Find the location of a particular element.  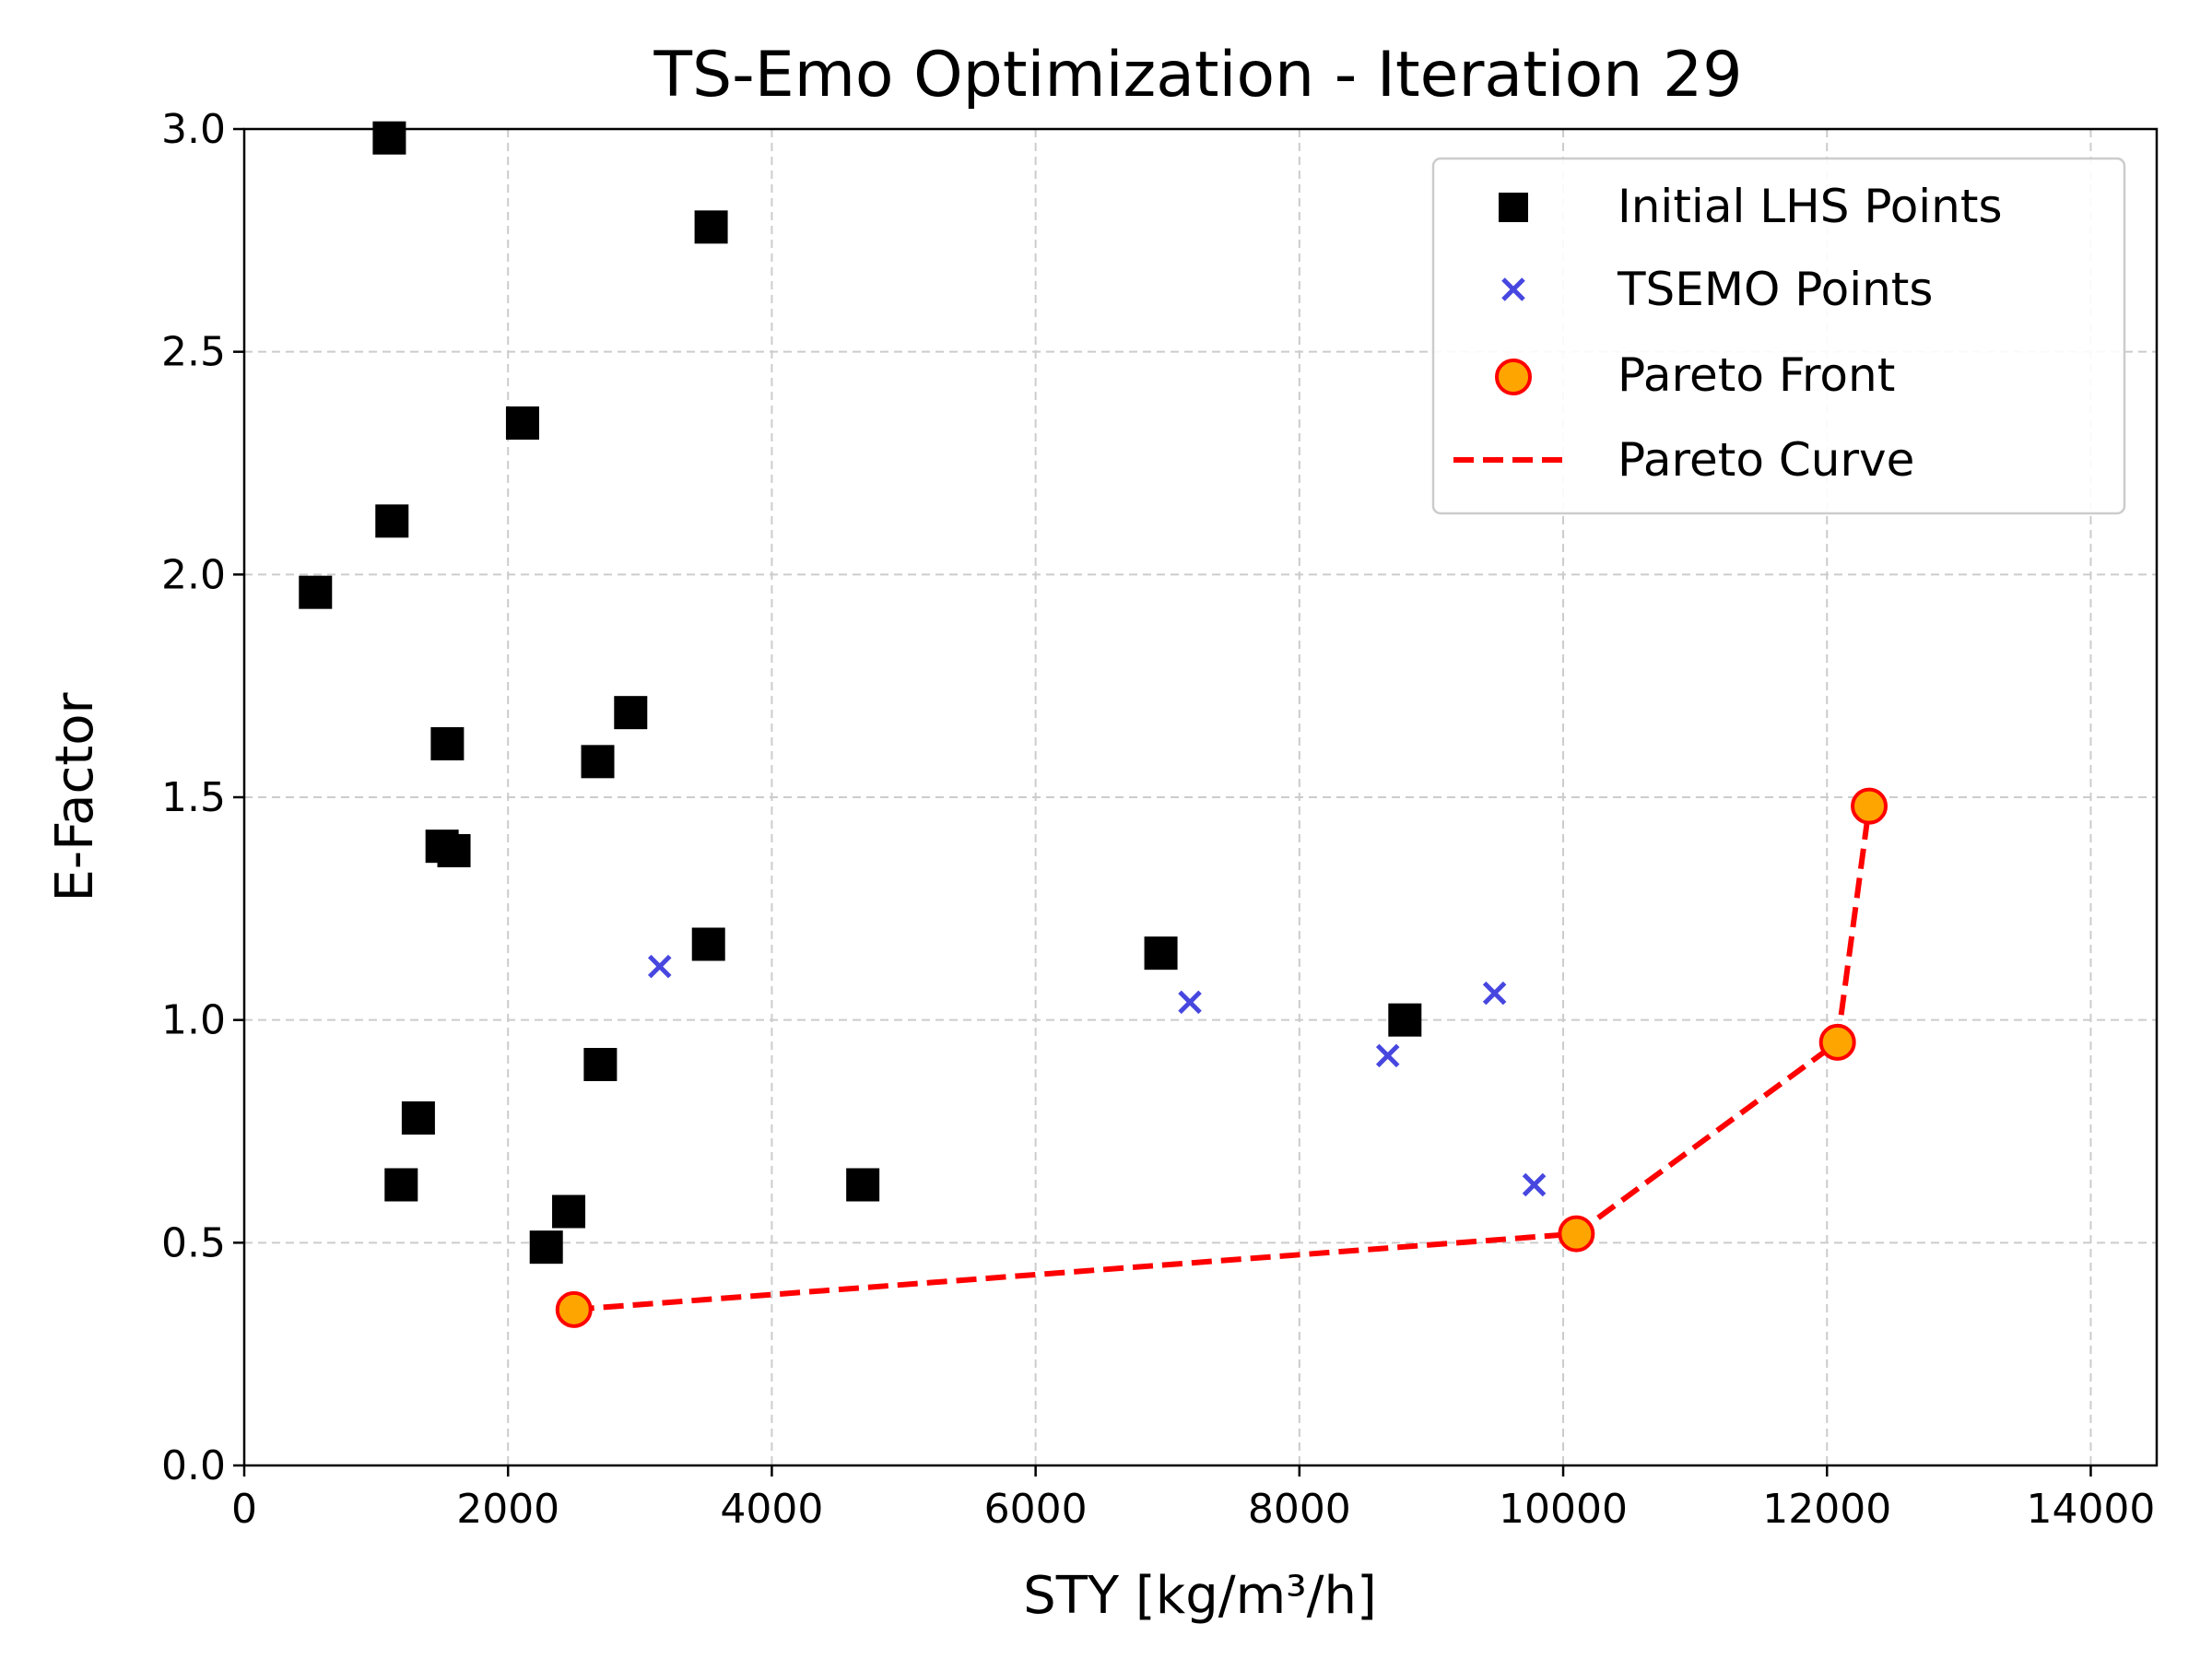

y-tick-label: 1.0 is located at coordinates (193, 1020).